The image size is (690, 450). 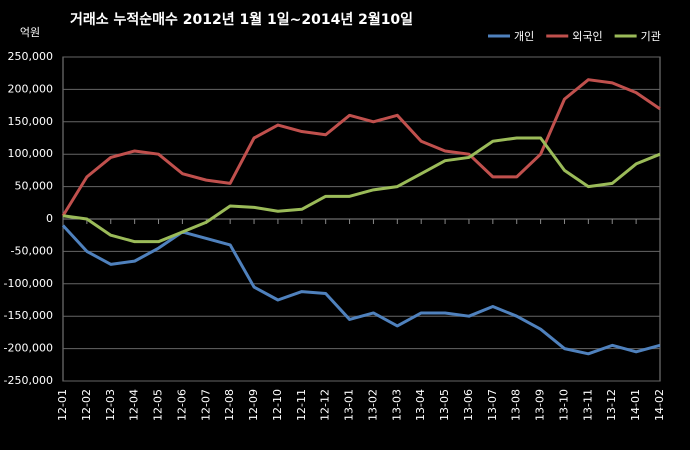 I want to click on x-tick-label: 13-04, so click(x=420, y=405).